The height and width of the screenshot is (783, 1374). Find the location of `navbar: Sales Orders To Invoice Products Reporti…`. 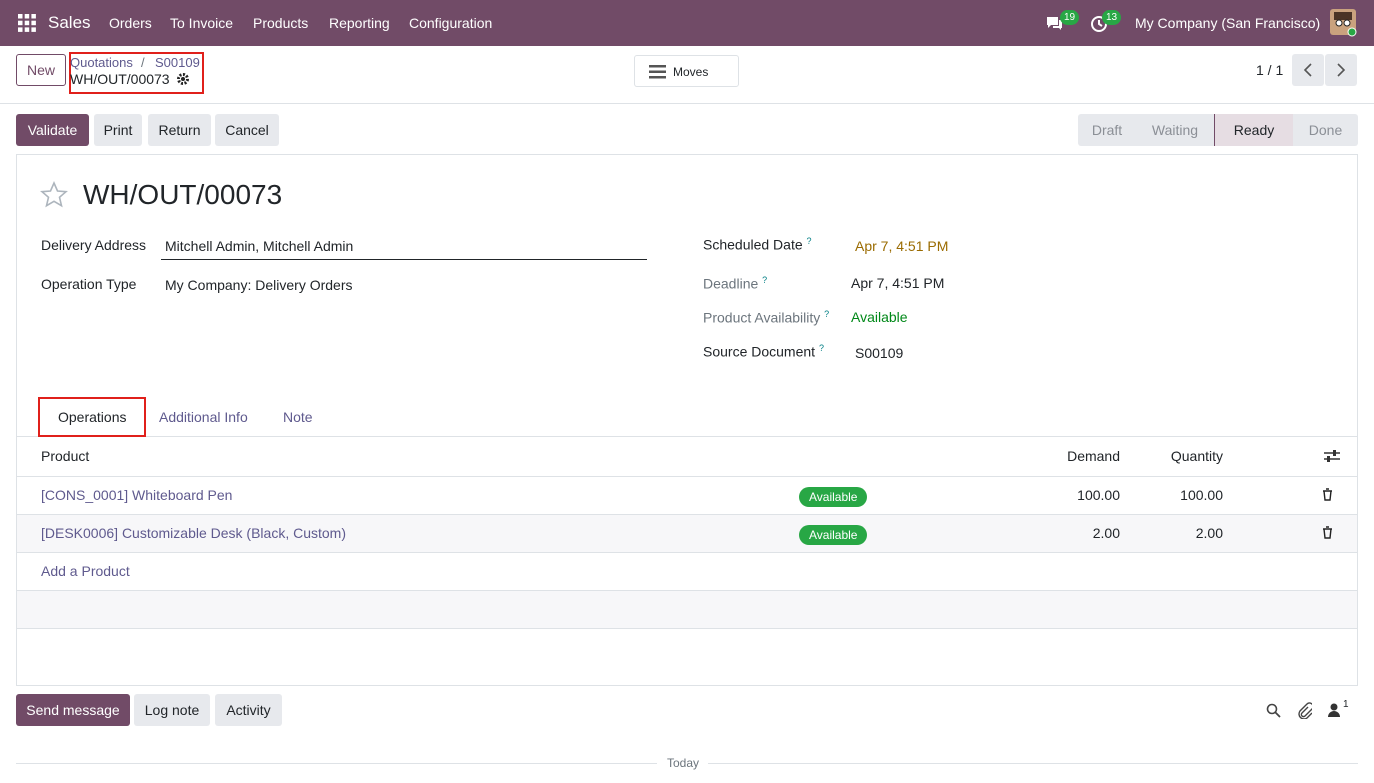

navbar: Sales Orders To Invoice Products Reporti… is located at coordinates (687, 23).